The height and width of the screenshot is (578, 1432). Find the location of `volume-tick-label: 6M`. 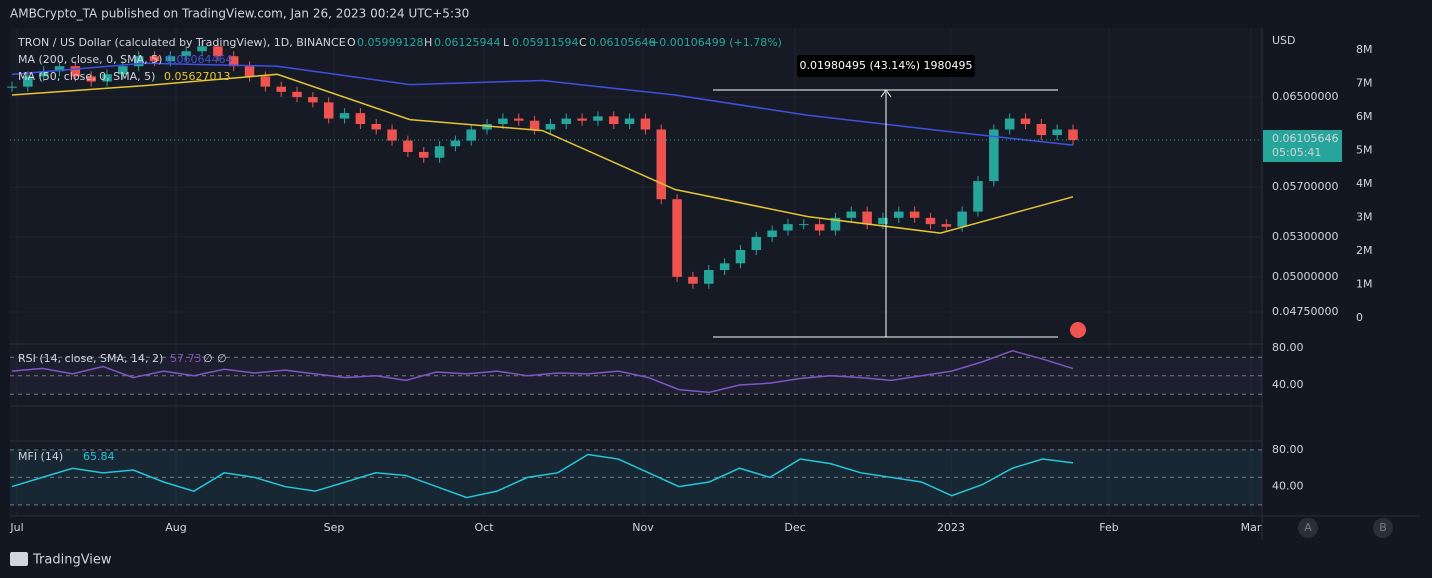

volume-tick-label: 6M is located at coordinates (1364, 116).